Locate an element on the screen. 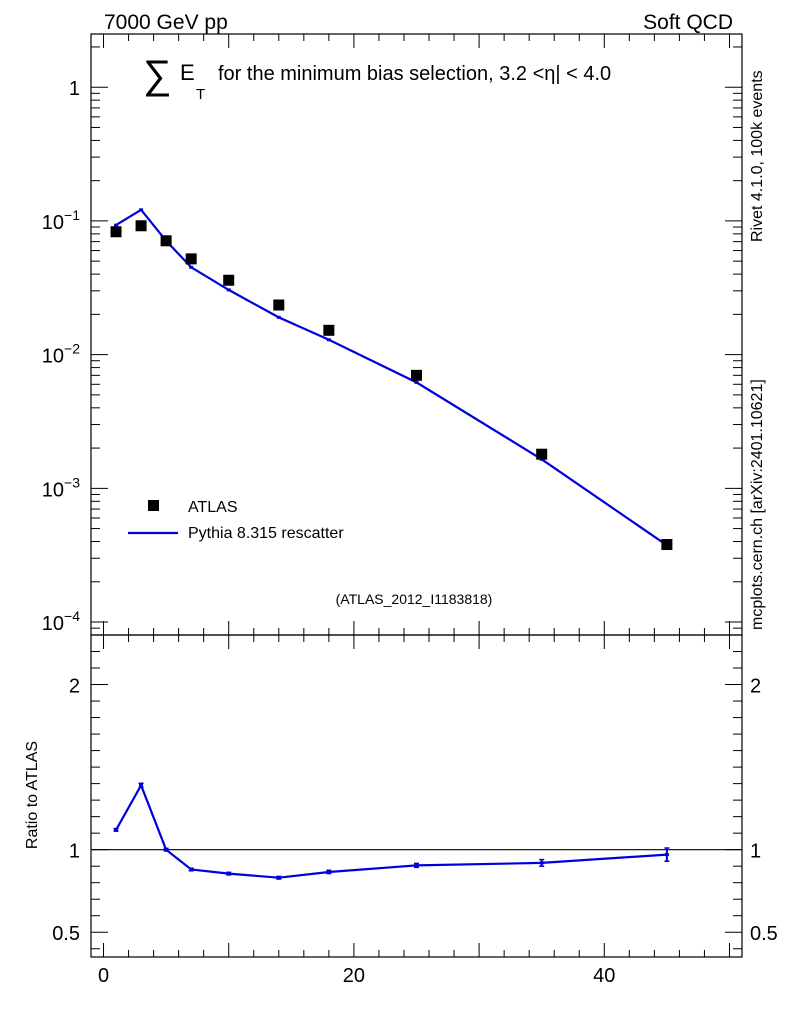 Image resolution: width=786 pixels, height=1024 pixels. legend-atlas-label: ATLAS is located at coordinates (213, 507).